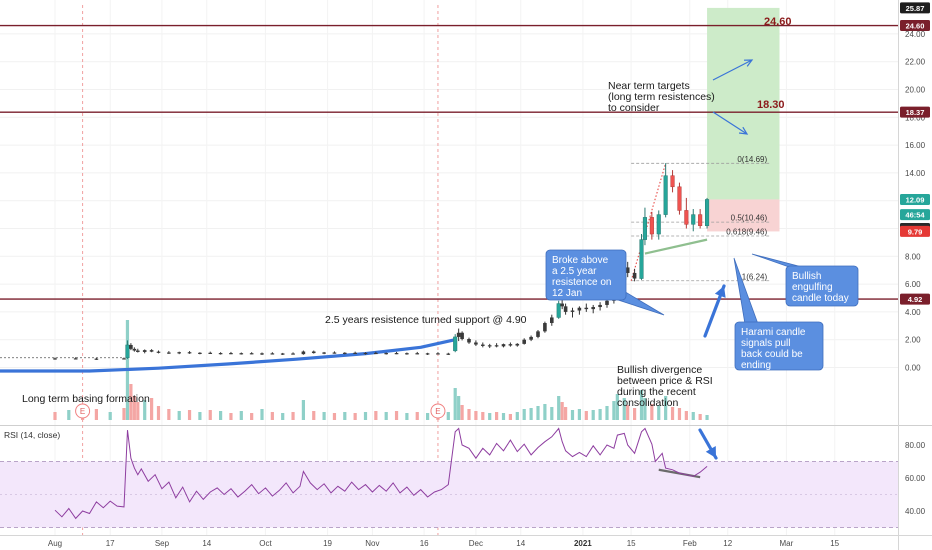 The width and height of the screenshot is (932, 550). I want to click on rsi-band, so click(449, 494).